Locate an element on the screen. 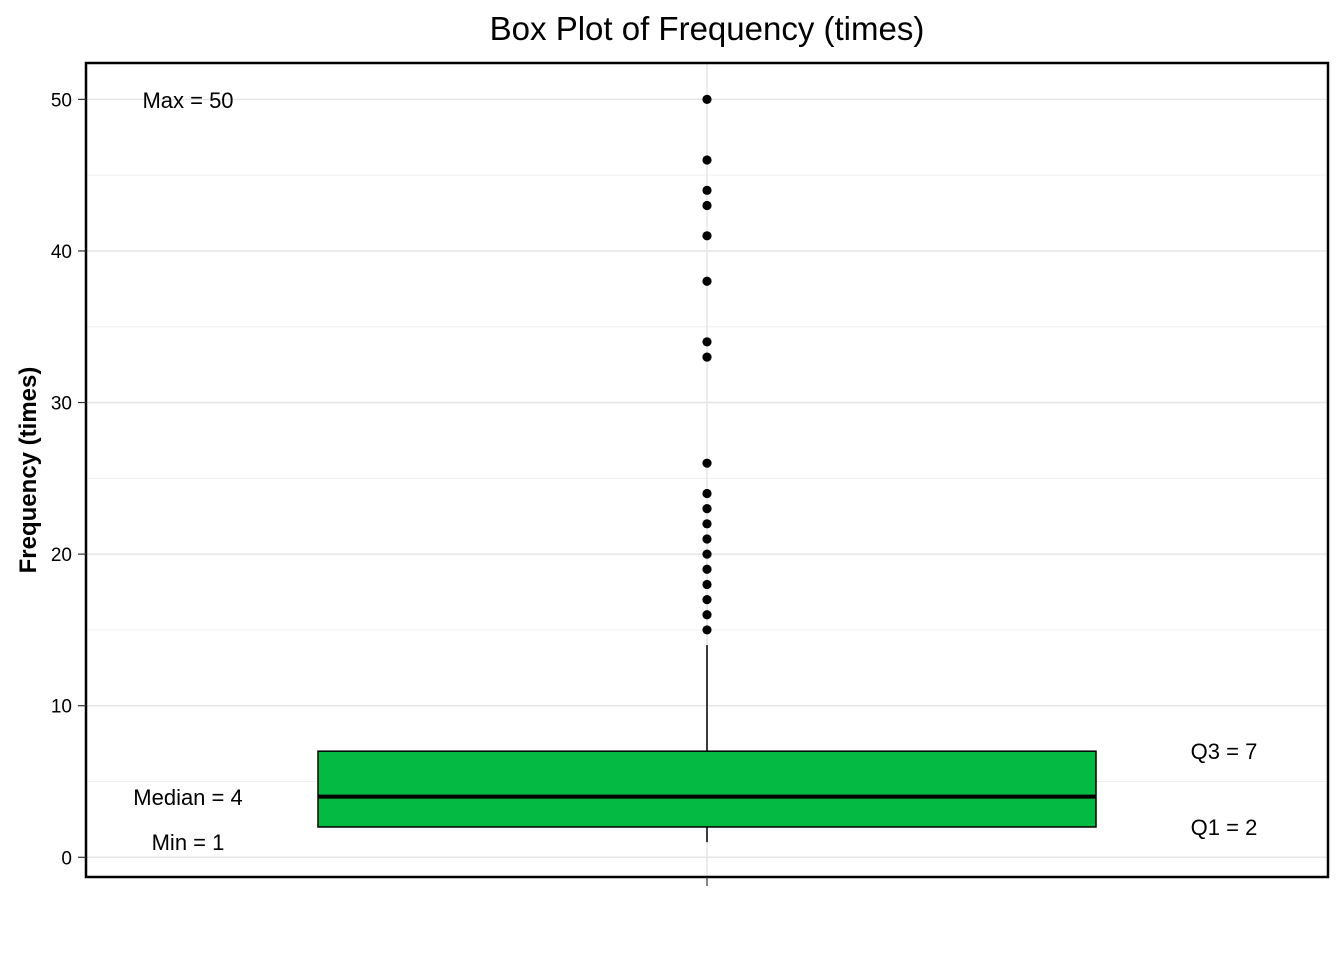 The width and height of the screenshot is (1344, 960). y-tick-label: 50 is located at coordinates (61, 100).